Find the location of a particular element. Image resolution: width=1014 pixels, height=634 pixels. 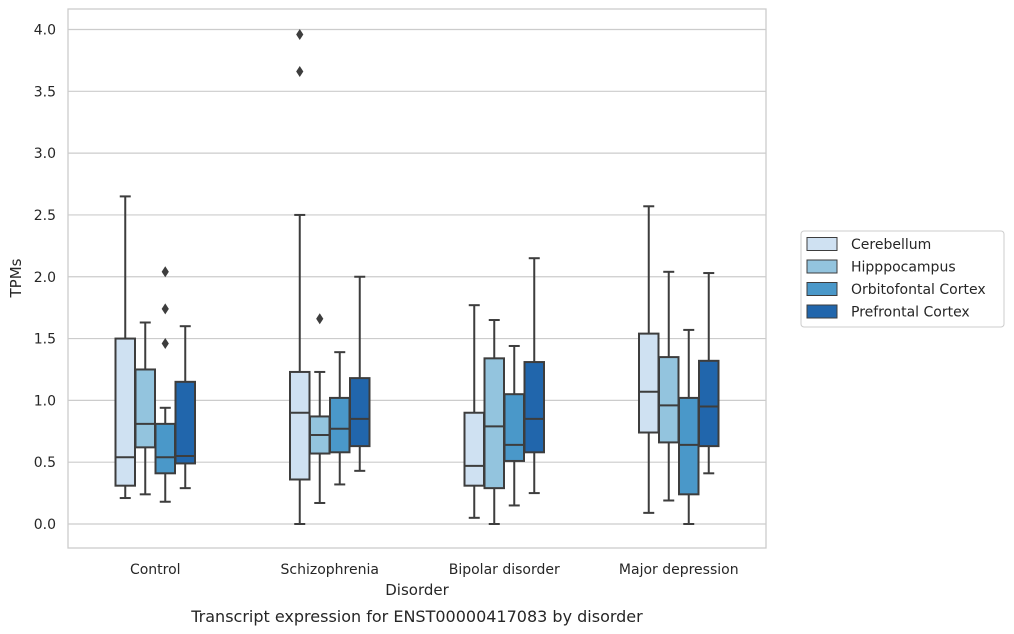

y-tick-labels: 0.0 0.5 1.0 1.5 2.0 2.5 3.0 3.5 4.0 is located at coordinates (45, 278).